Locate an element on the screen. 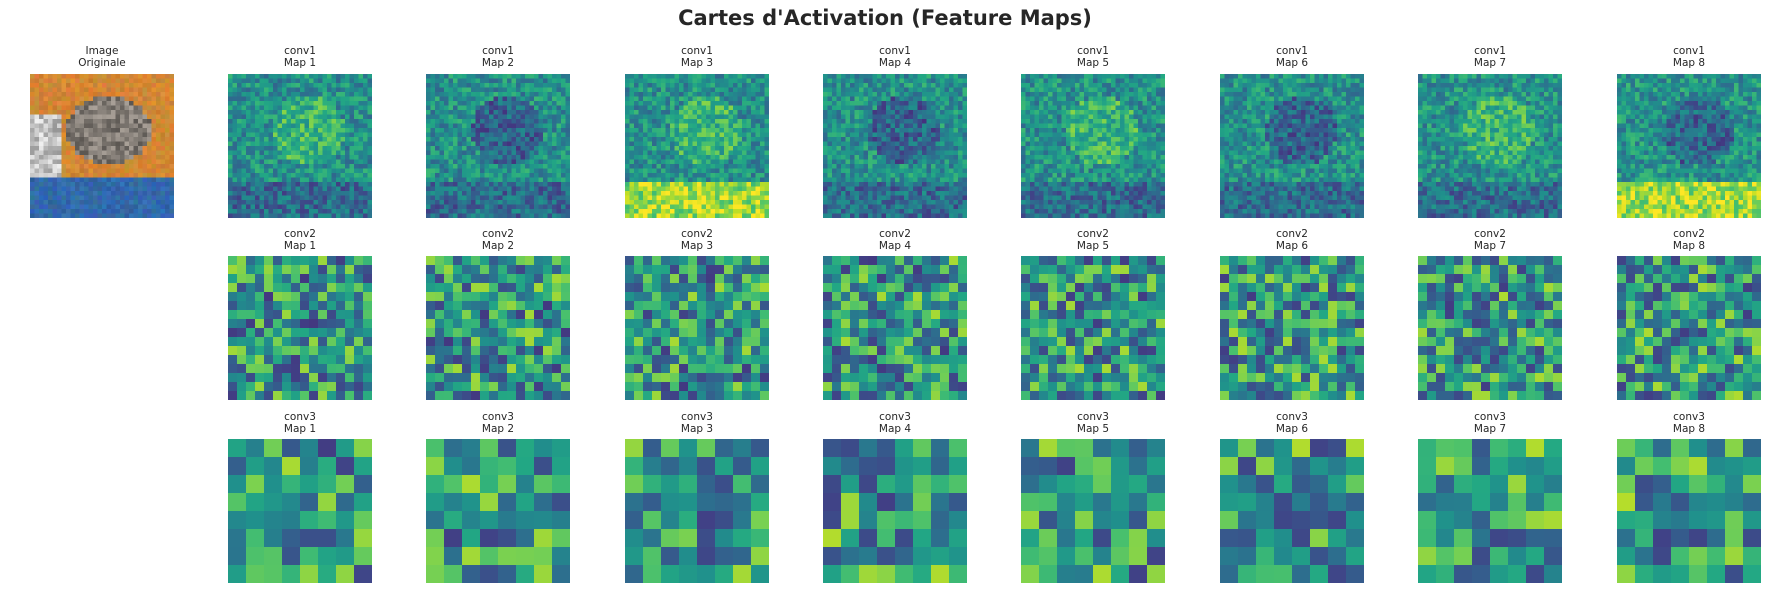 The height and width of the screenshot is (593, 1770). map-title: conv1 Map 1 is located at coordinates (300, 57).